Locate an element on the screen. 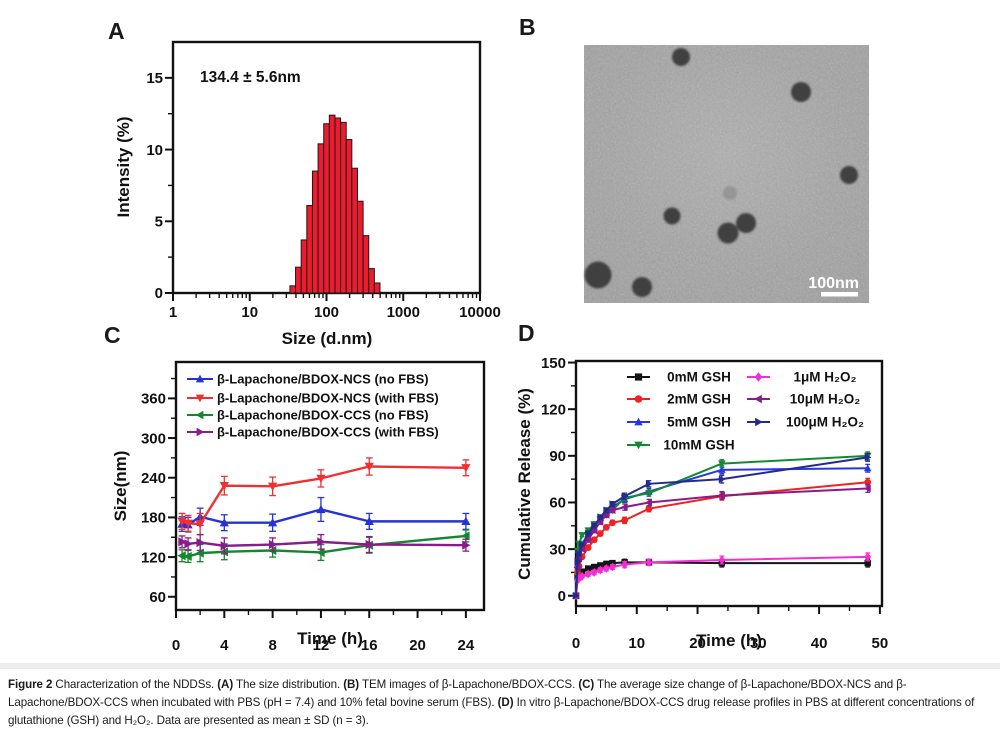 The height and width of the screenshot is (745, 1000). svg-text: 5 is located at coordinates (159, 221).